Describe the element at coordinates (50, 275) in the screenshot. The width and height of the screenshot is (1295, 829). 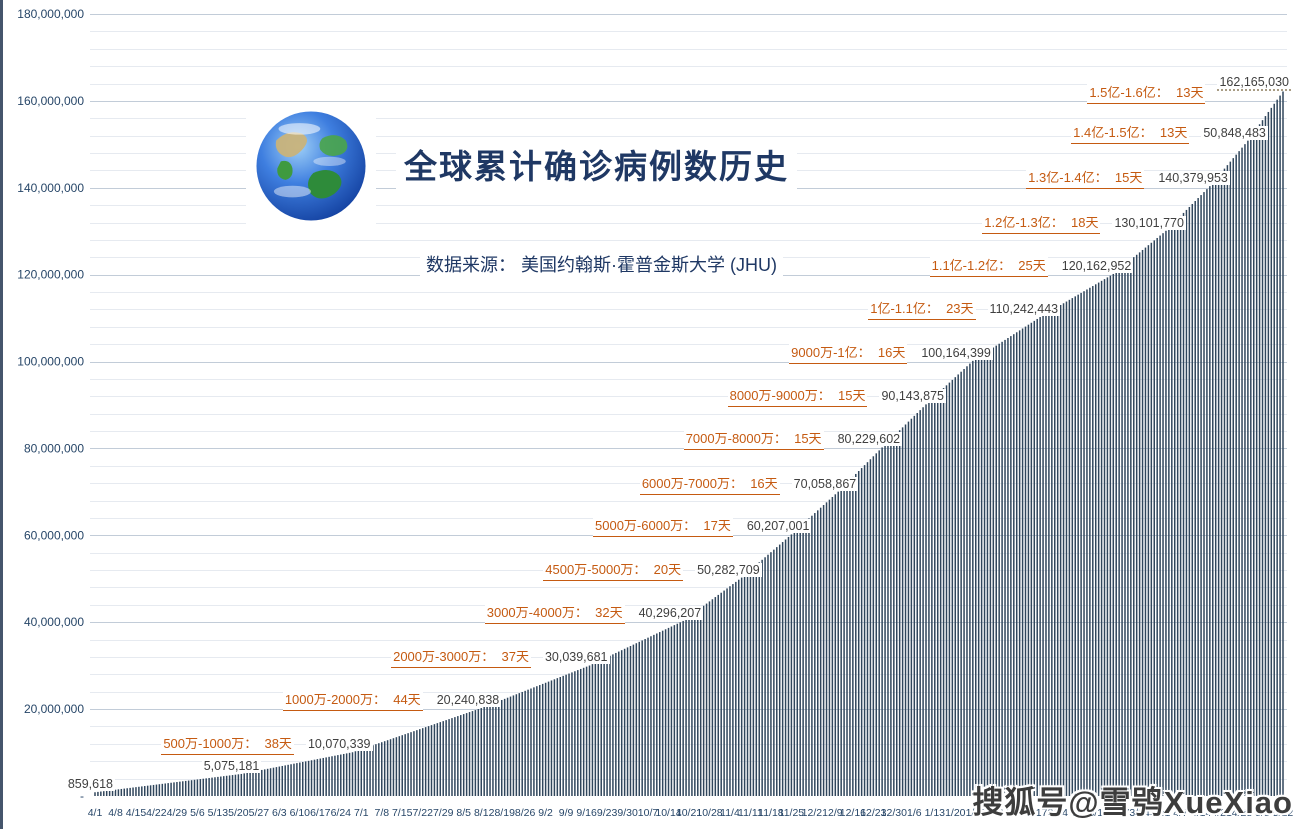
I see `y-axis-tick-label: 120,000,000` at that location.